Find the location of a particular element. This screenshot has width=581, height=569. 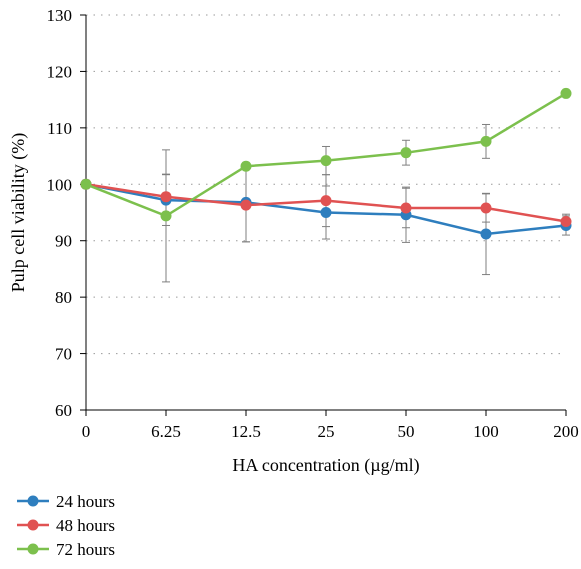

x-tick-label: 0 is located at coordinates (86, 431).